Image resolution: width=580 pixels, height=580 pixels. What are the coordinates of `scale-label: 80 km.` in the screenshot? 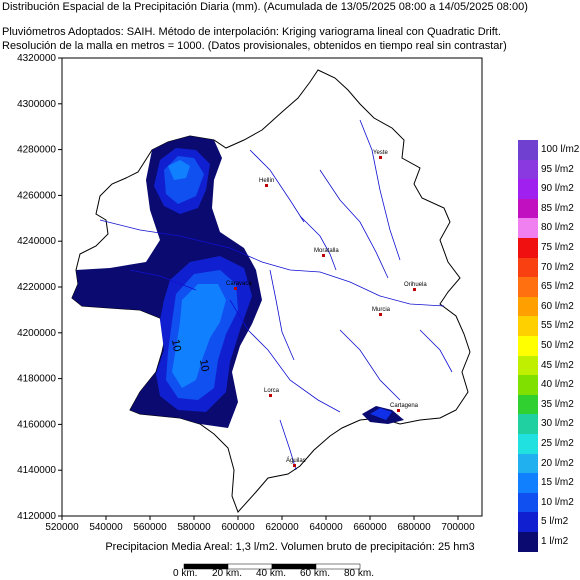 It's located at (359, 573).